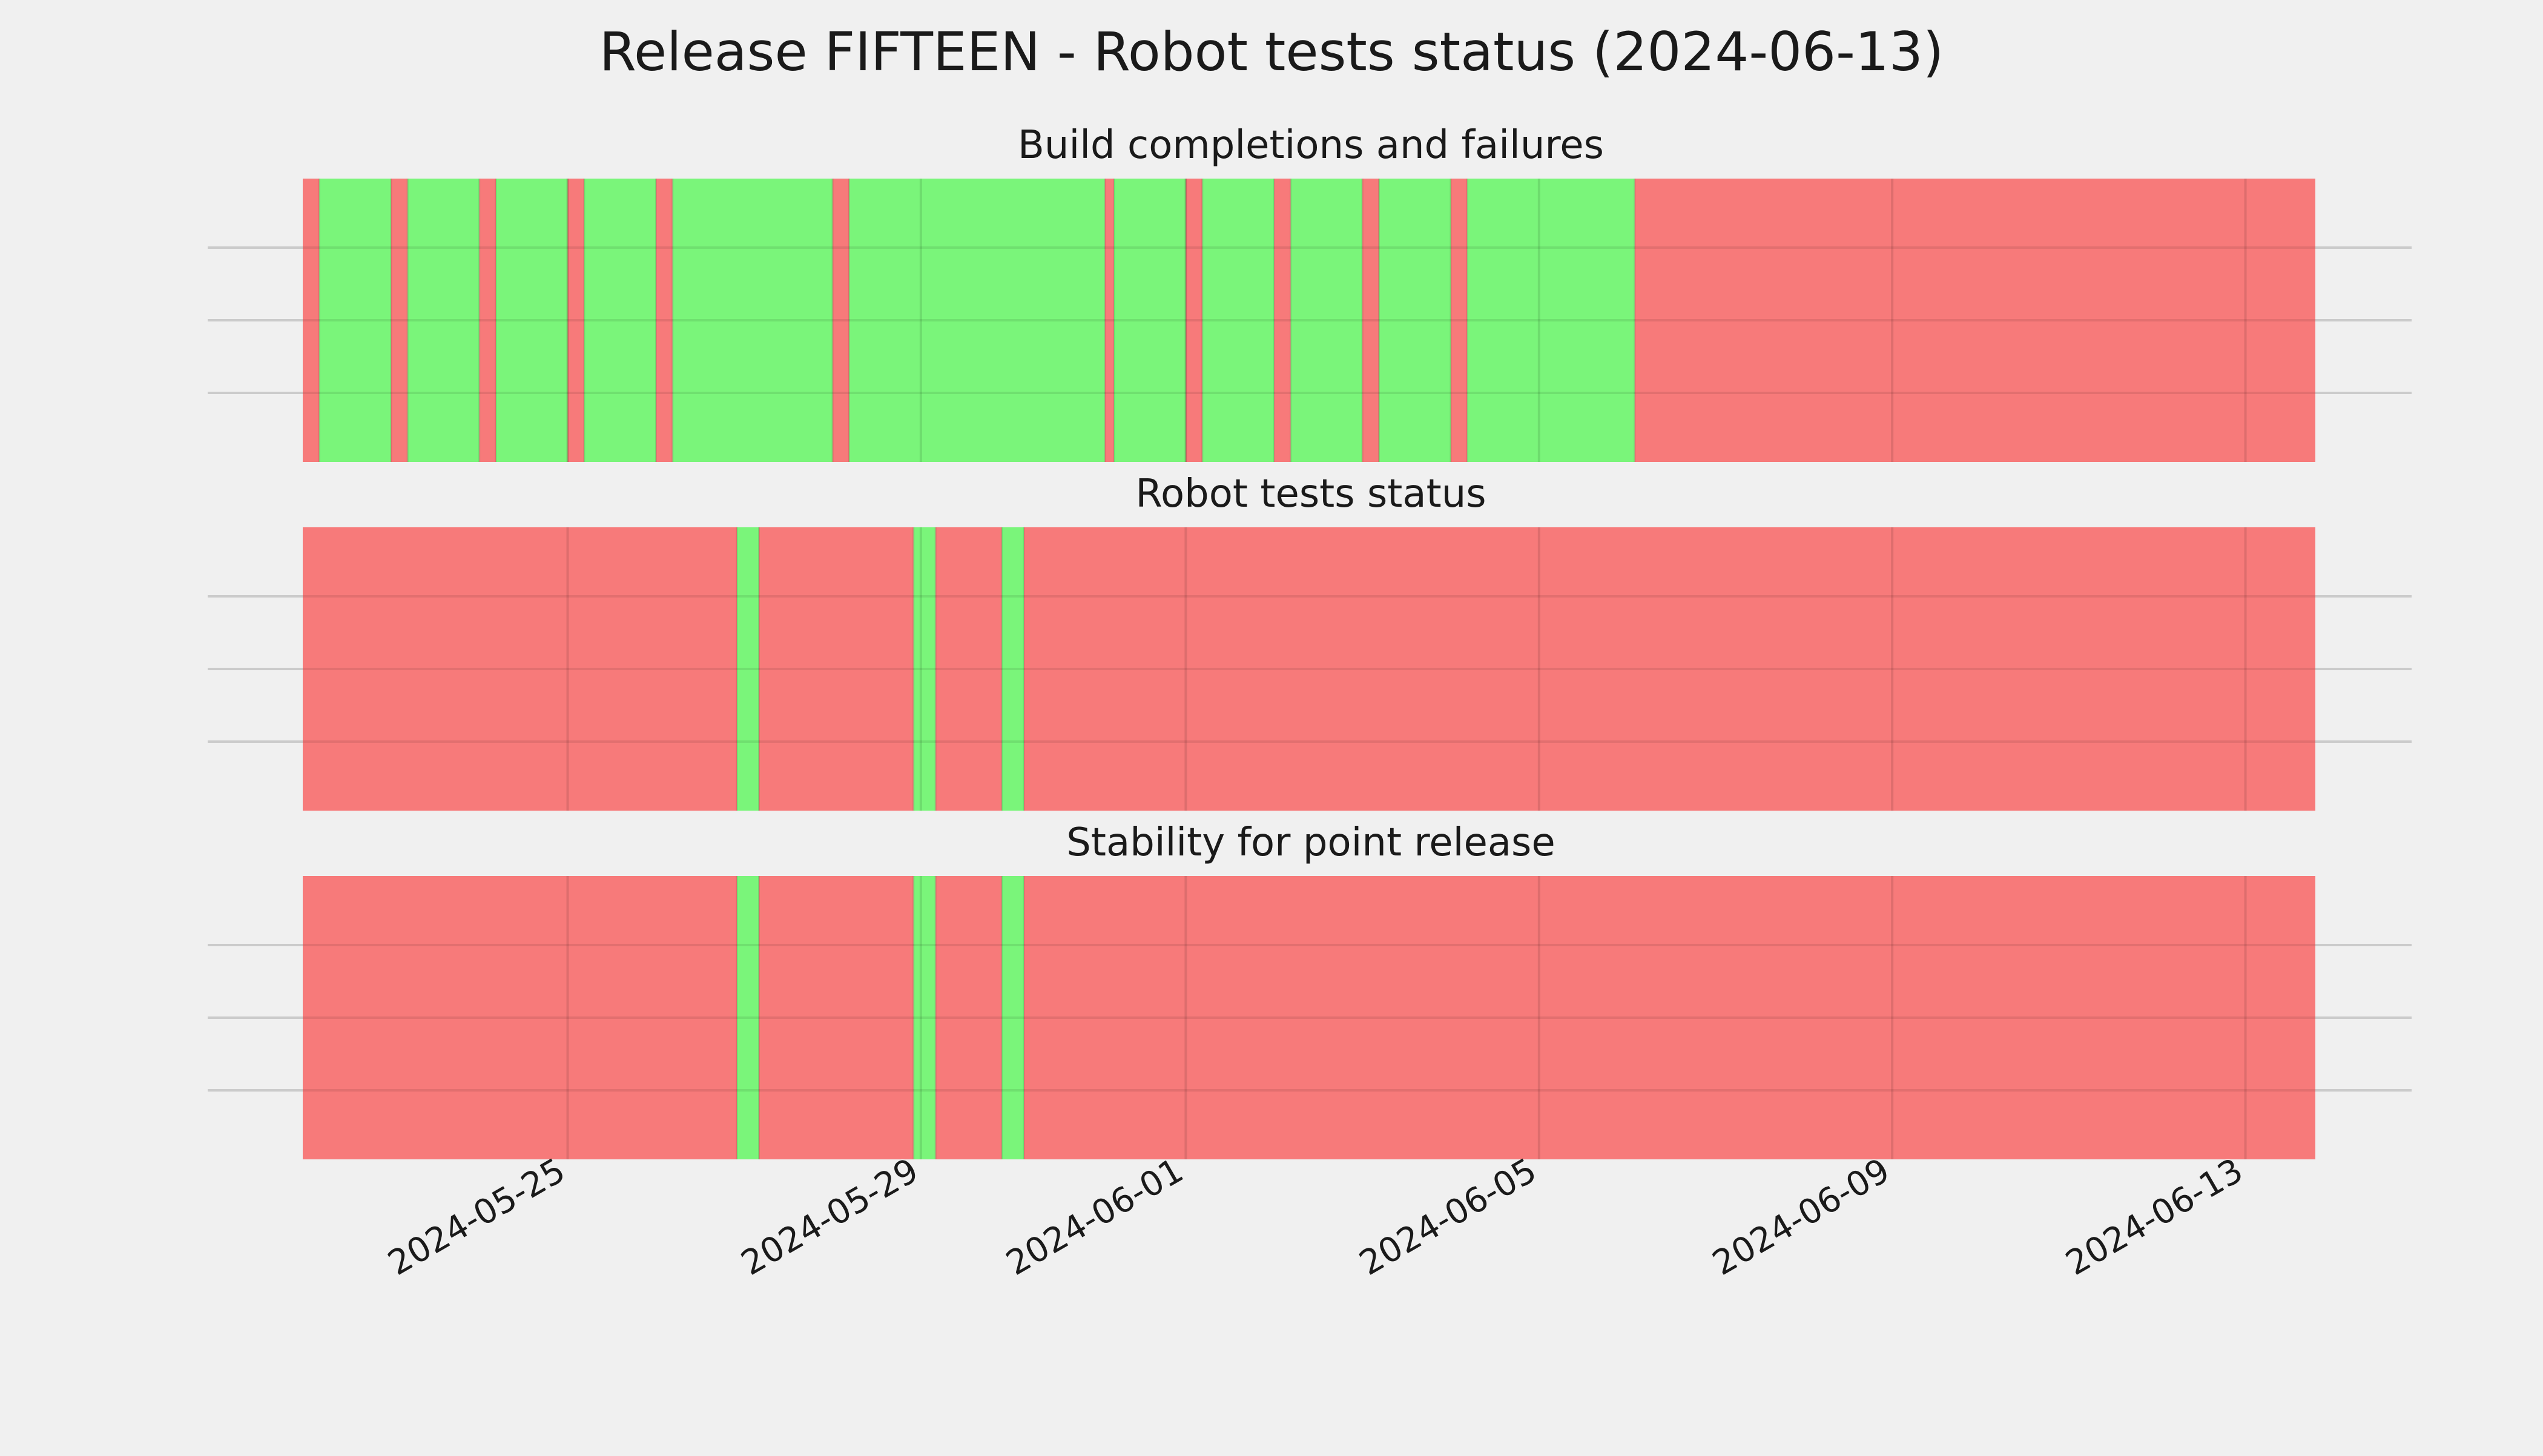 The image size is (2543, 1456). Describe the element at coordinates (477, 1217) in the screenshot. I see `x-tick-label: 2024-05-25` at that location.